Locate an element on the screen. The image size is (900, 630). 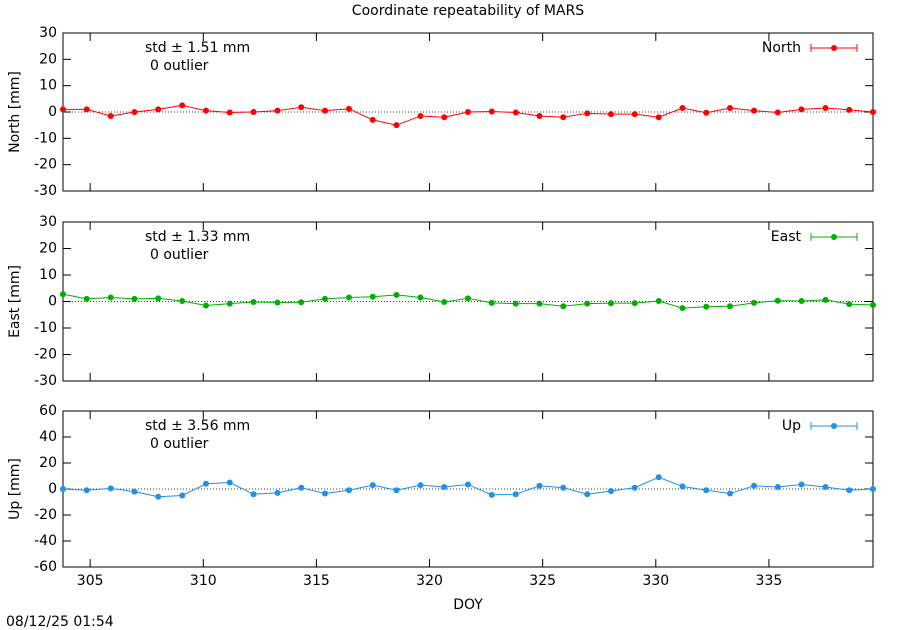
y-tick-label: -10 is located at coordinates (45, 138).